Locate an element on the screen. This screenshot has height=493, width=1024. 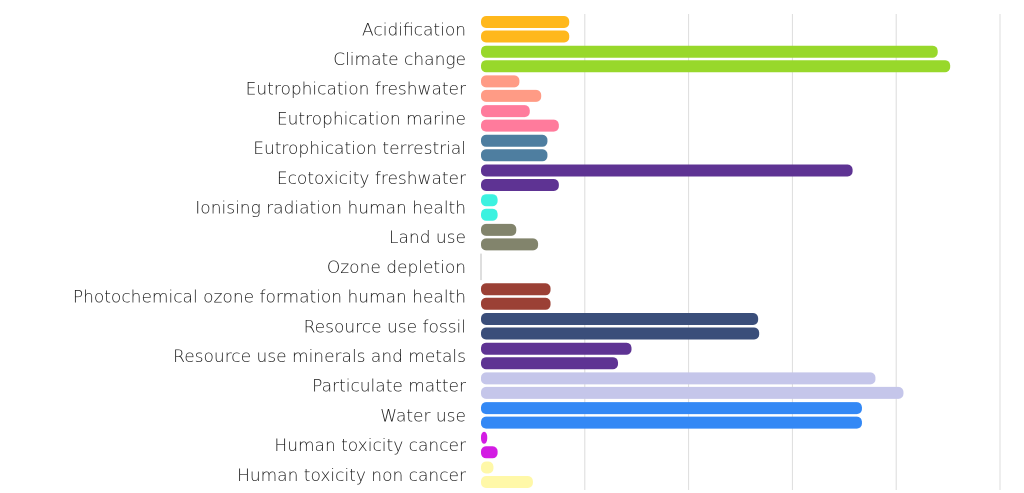
category-label: Resource use minerals and metals is located at coordinates (319, 357).